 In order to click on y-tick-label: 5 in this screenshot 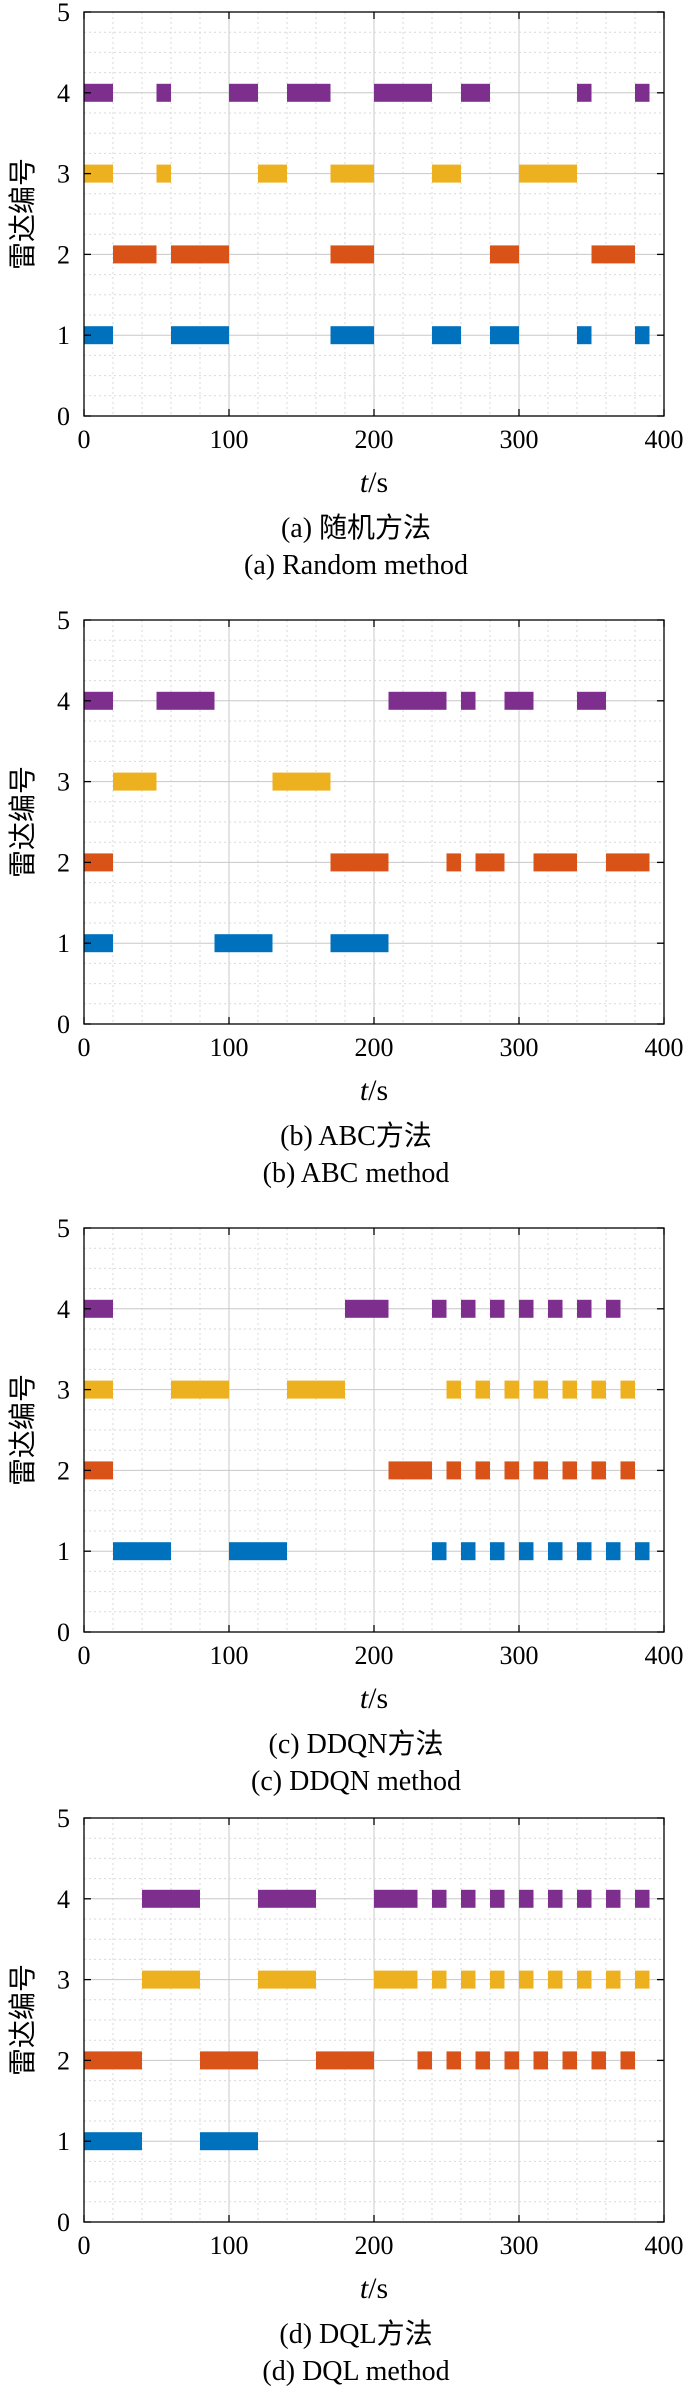, I will do `click(63, 13)`.